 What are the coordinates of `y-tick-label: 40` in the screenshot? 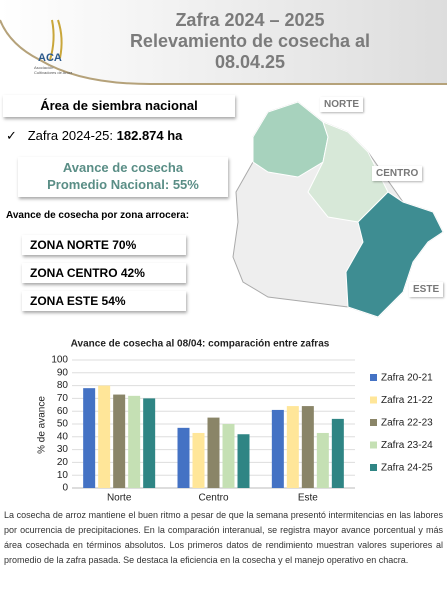 It's located at (63, 436).